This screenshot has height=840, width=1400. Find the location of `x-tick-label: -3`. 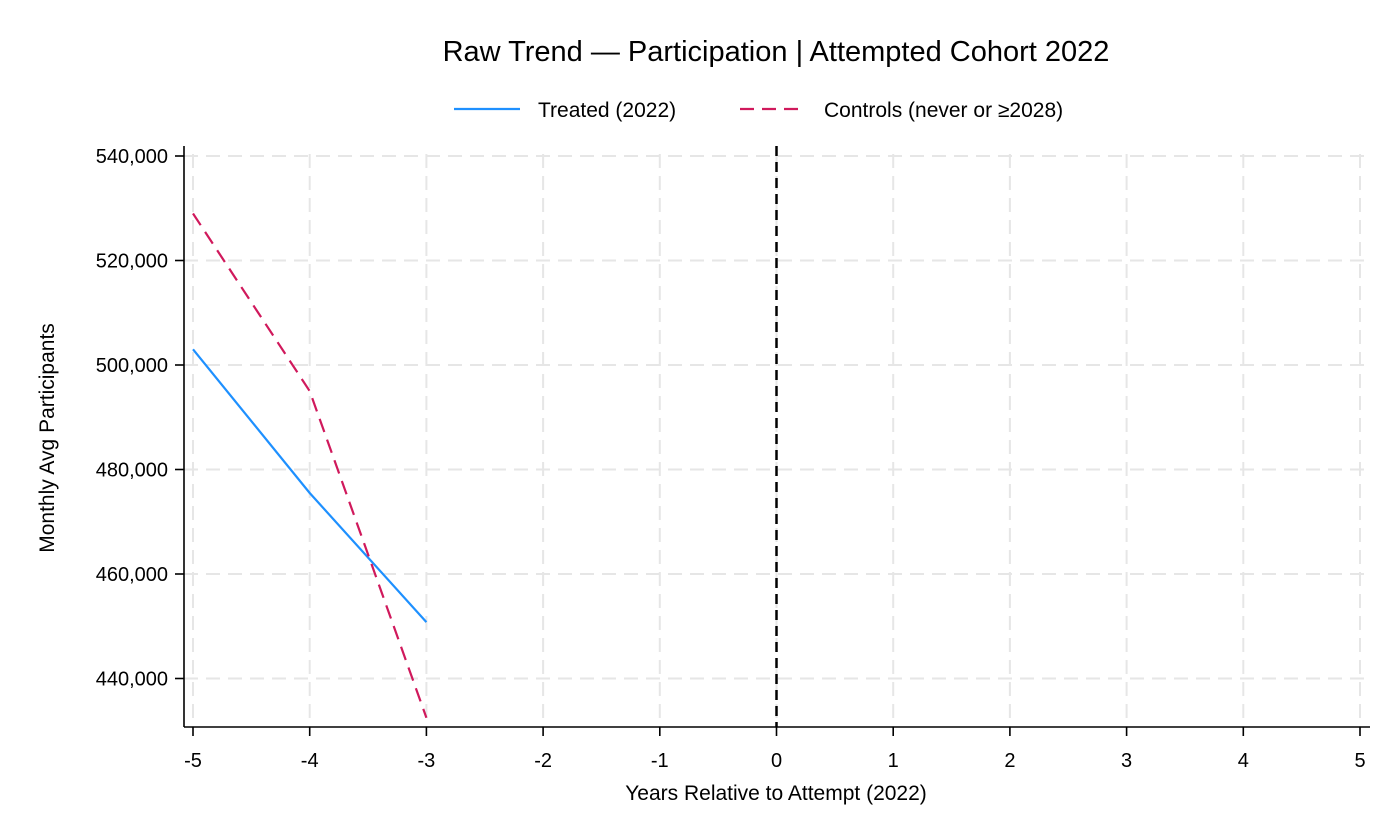

x-tick-label: -3 is located at coordinates (427, 761).